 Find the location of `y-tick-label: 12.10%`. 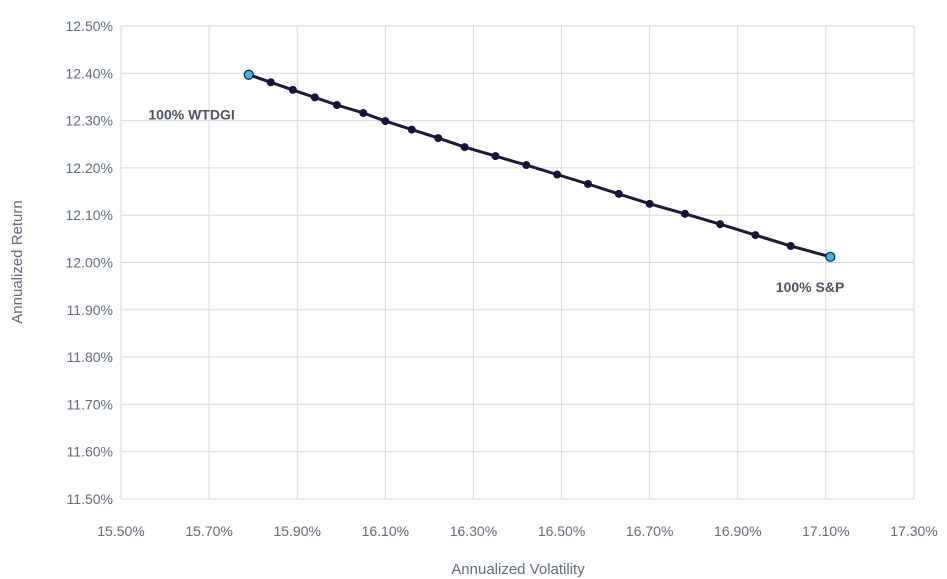

y-tick-label: 12.10% is located at coordinates (89, 215).